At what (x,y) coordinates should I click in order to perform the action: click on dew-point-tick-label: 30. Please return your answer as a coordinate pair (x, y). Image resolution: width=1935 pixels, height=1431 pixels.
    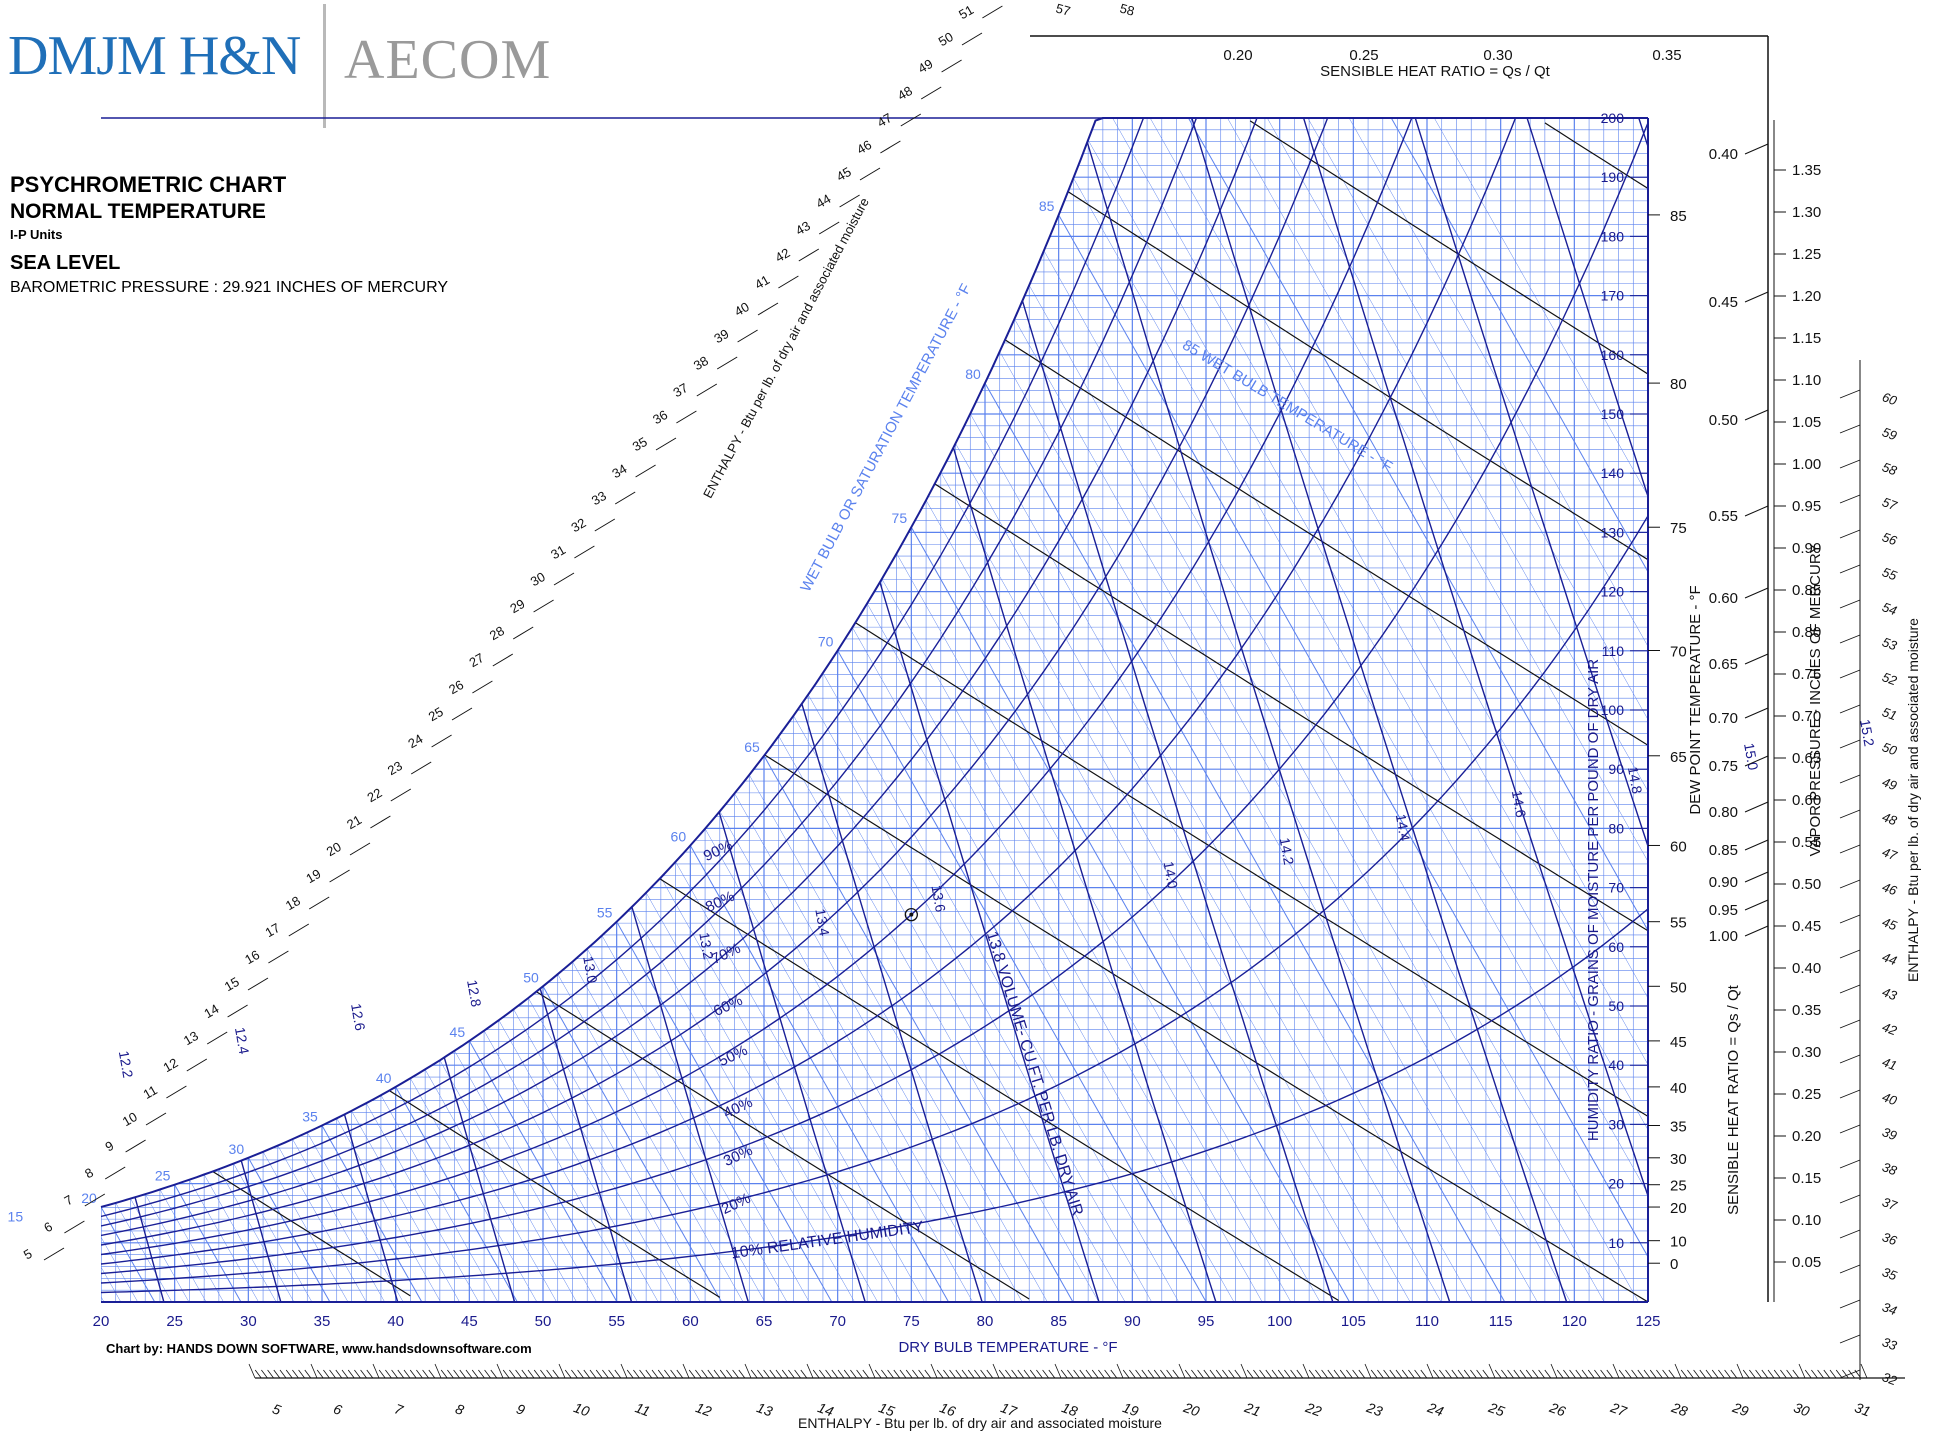
    Looking at the image, I should click on (1678, 1159).